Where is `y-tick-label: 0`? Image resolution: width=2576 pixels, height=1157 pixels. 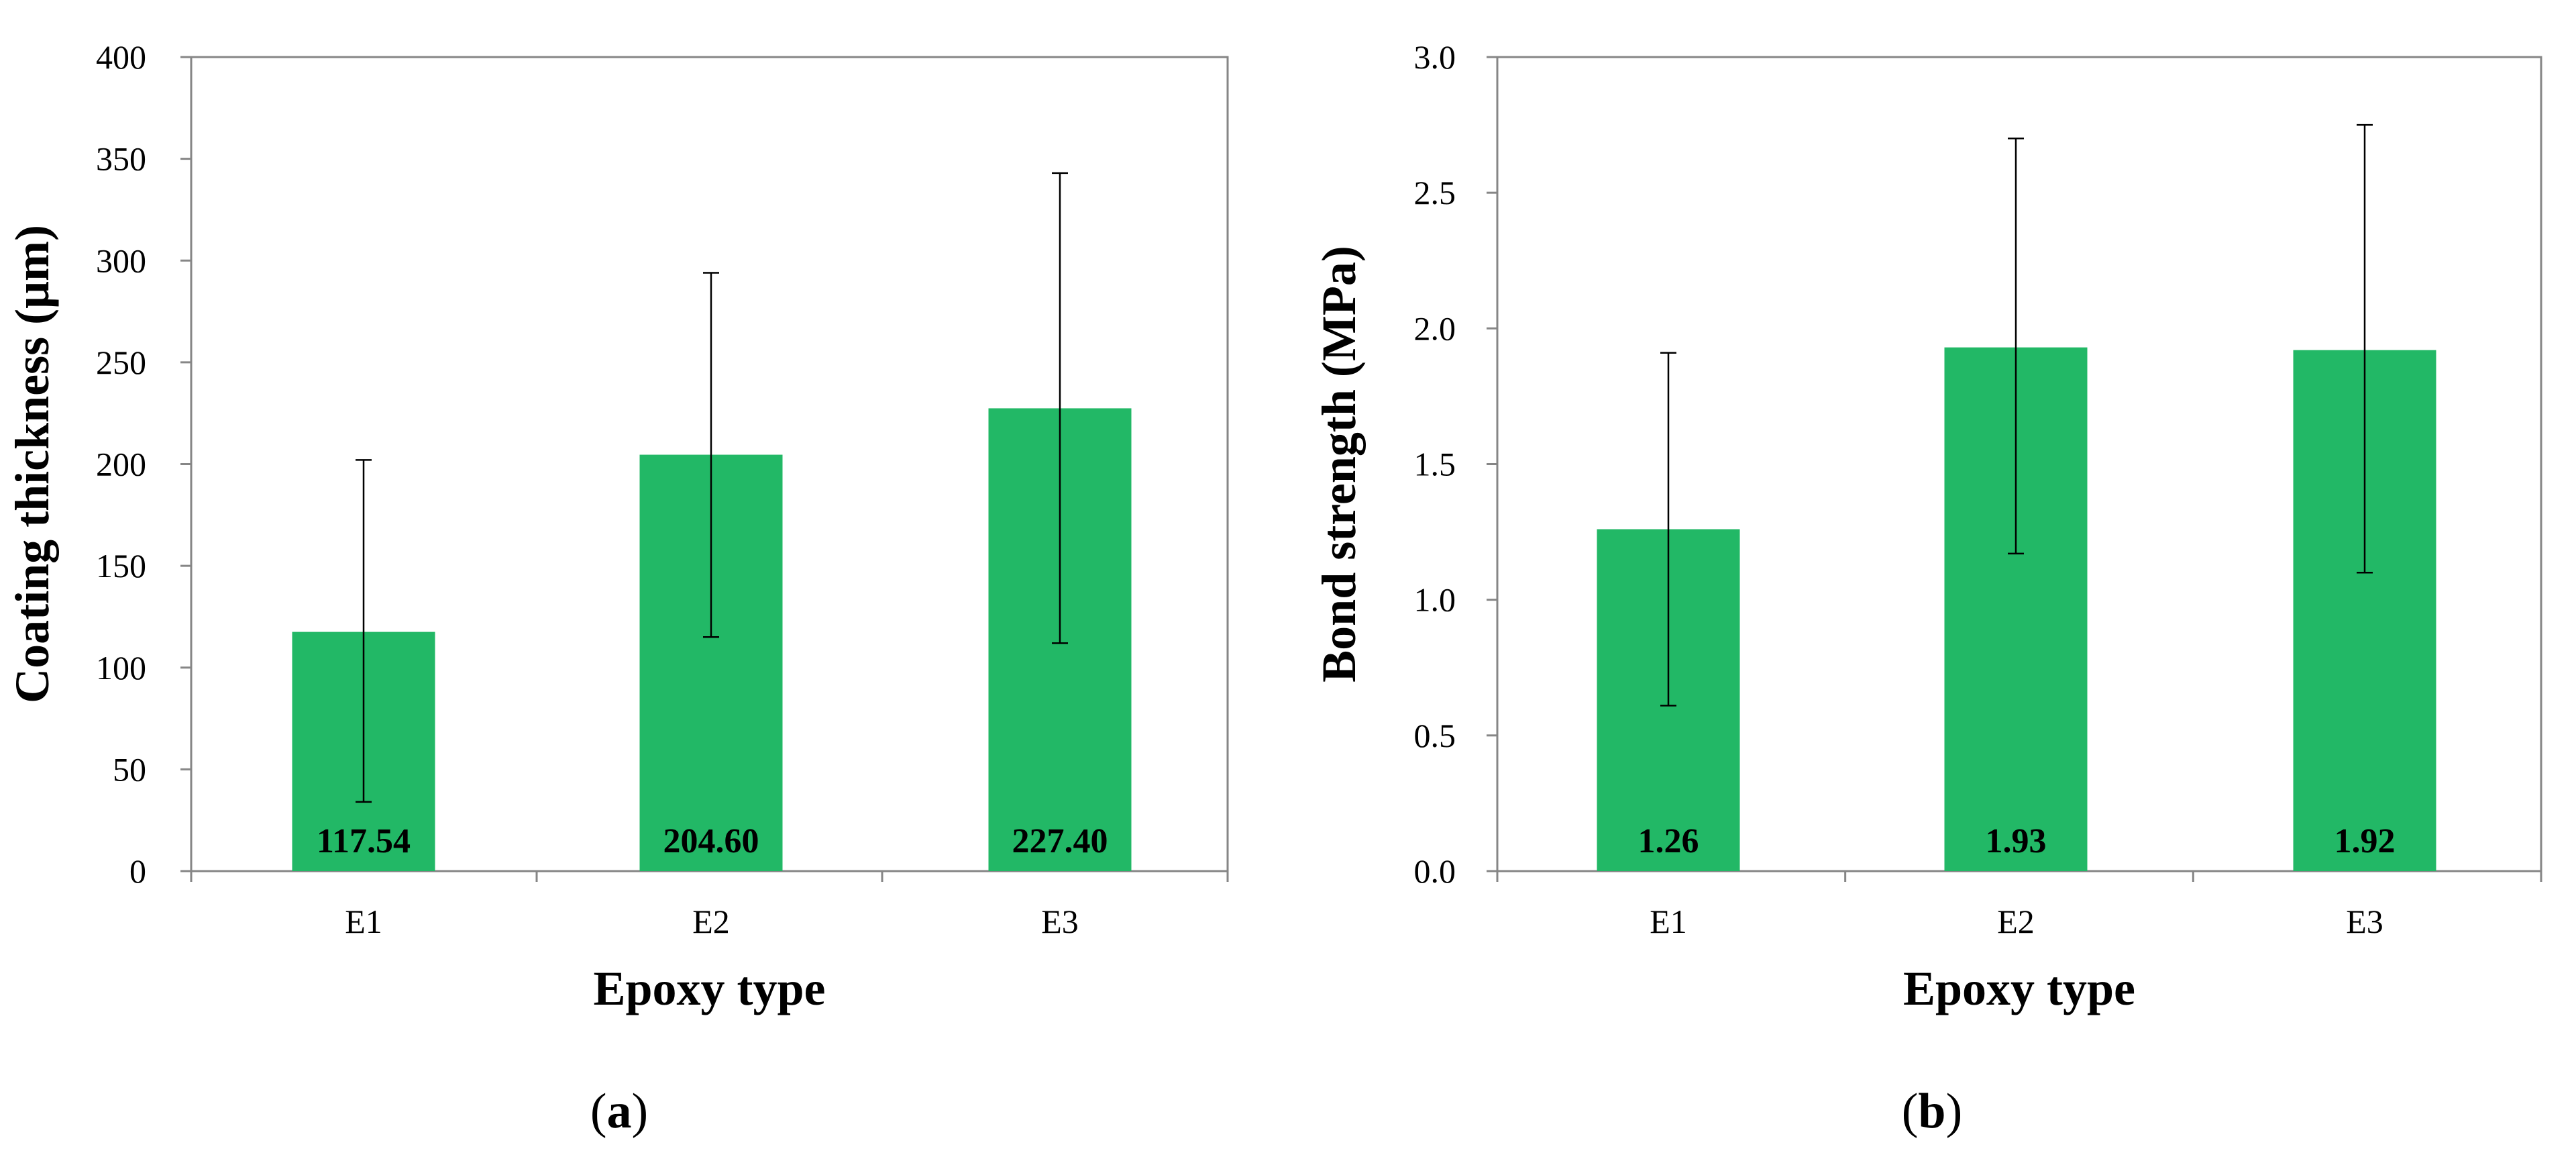 y-tick-label: 0 is located at coordinates (137, 871).